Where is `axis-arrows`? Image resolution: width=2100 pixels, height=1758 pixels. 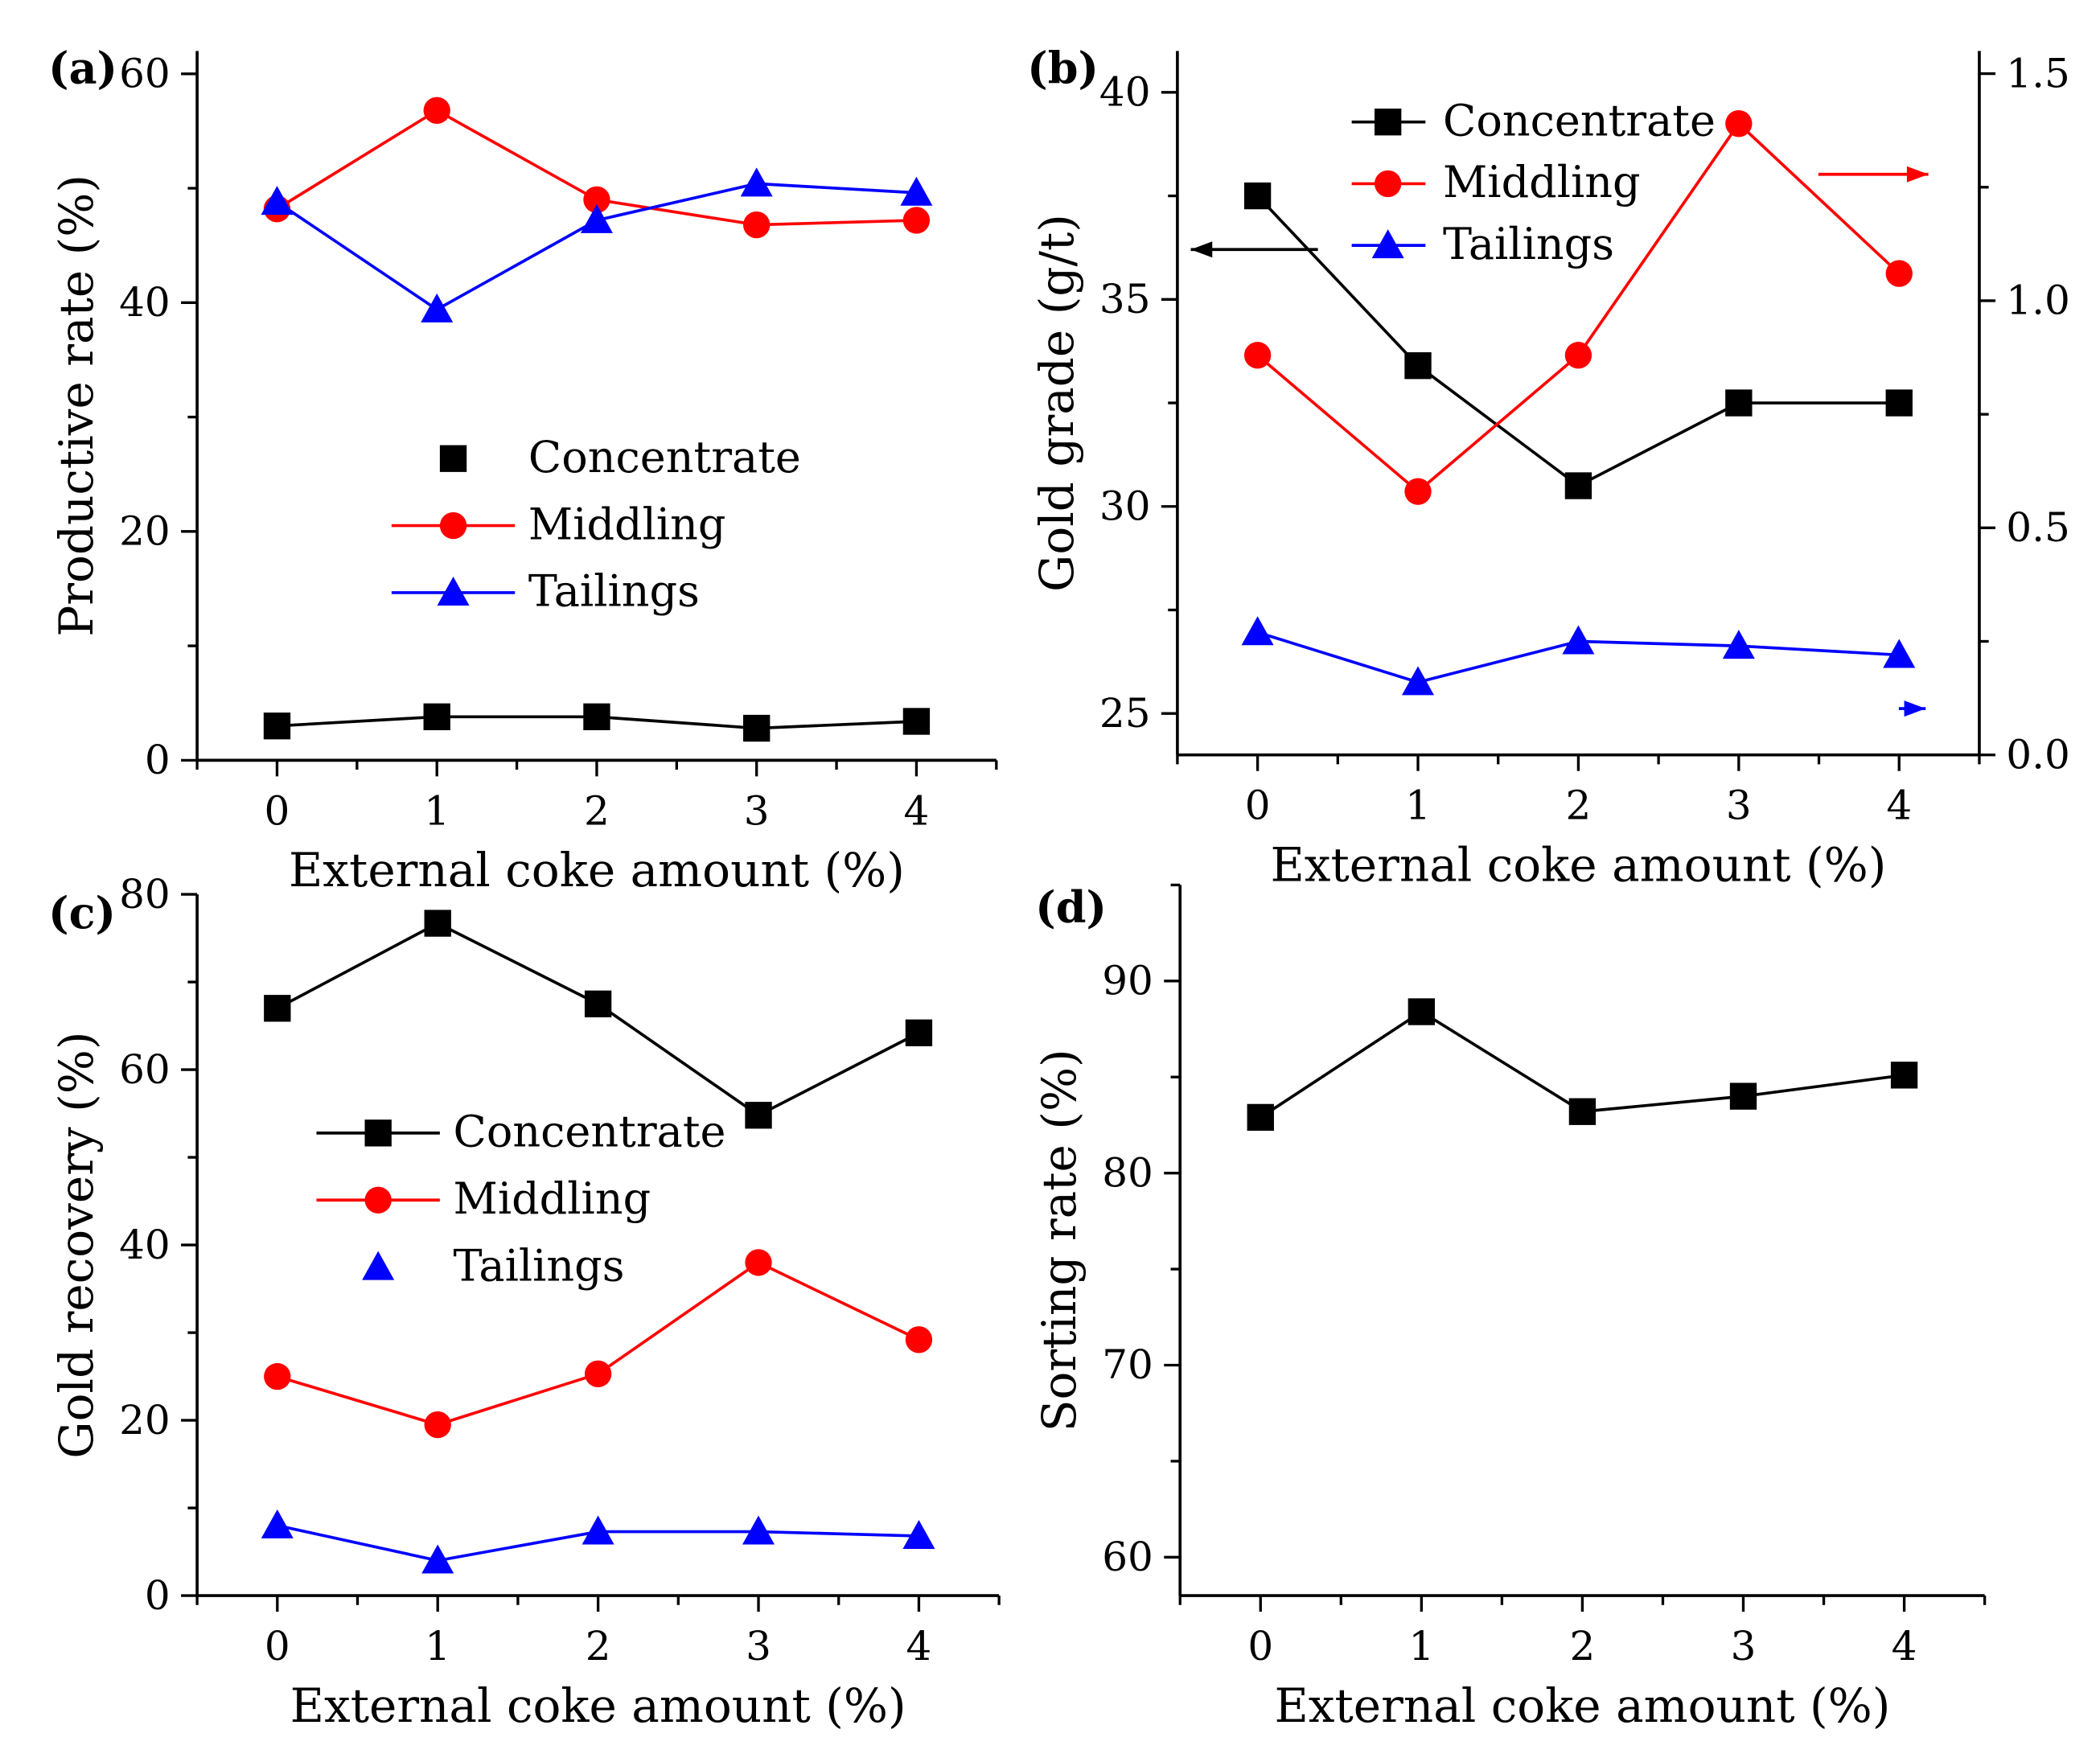 axis-arrows is located at coordinates (1559, 441).